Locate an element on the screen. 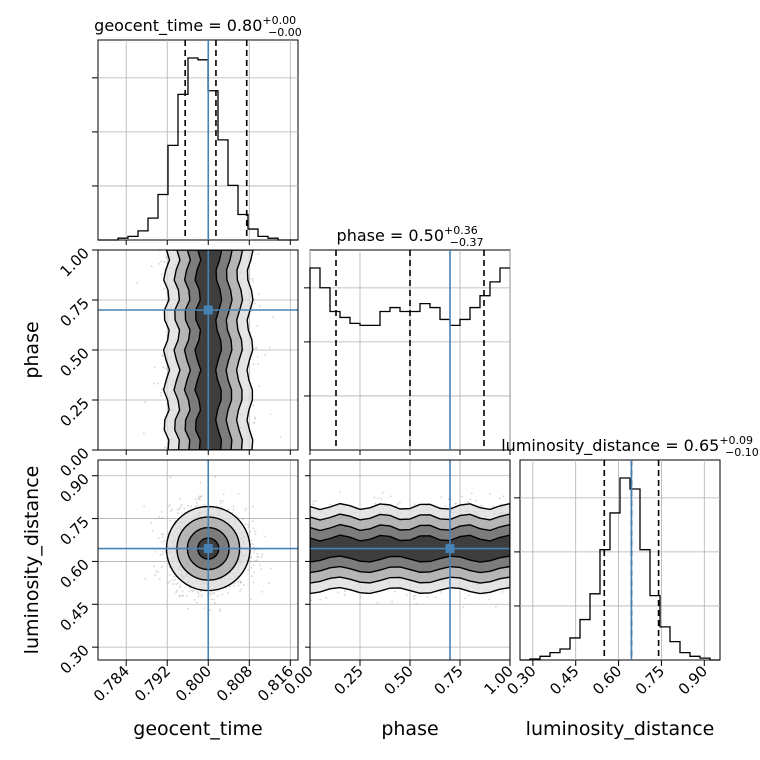 The width and height of the screenshot is (760, 760). truth-marker is located at coordinates (208, 549).